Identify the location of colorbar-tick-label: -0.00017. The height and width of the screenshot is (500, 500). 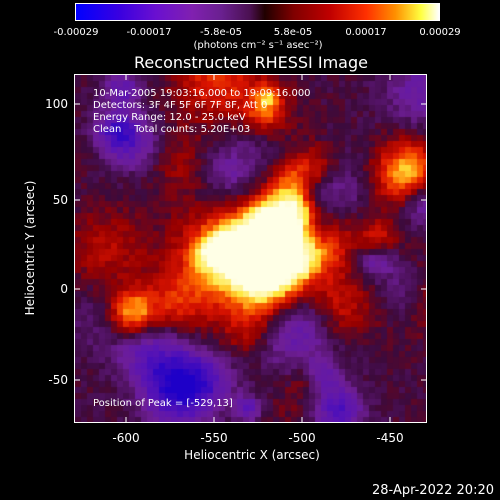
(149, 32).